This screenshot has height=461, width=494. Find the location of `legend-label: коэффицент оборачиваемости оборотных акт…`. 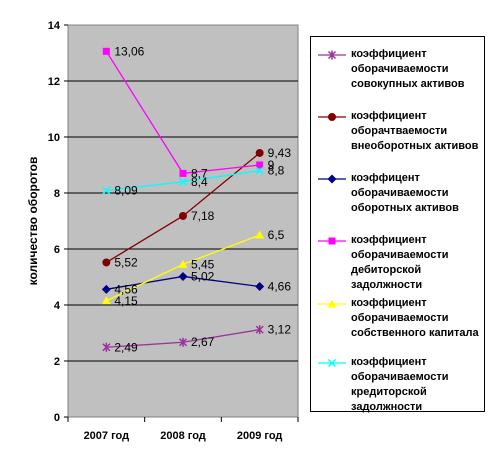

legend-label: коэффицент оборачиваемости оборотных акт… is located at coordinates (405, 193).